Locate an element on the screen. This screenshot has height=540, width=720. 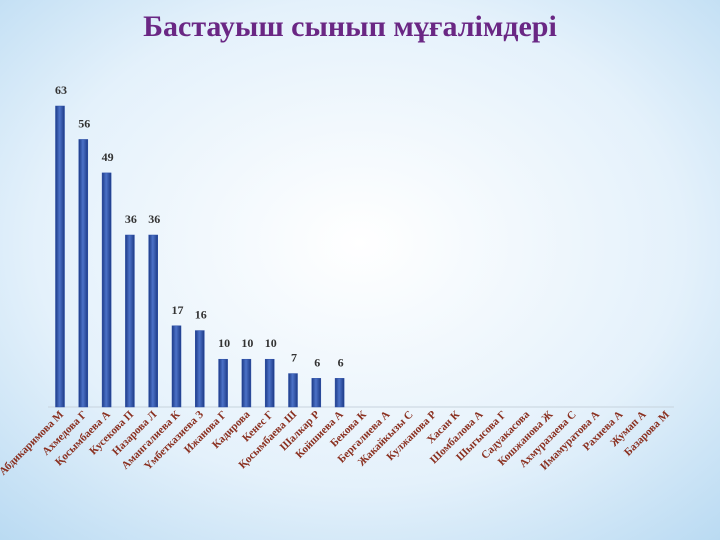
value-label: 49 is located at coordinates (108, 157).